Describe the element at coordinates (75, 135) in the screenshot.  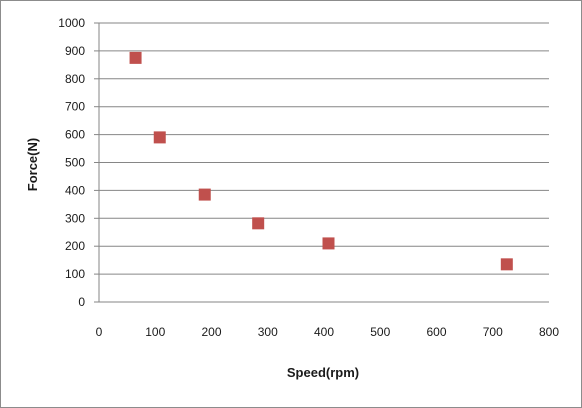
I see `y-tick-label: 600` at that location.